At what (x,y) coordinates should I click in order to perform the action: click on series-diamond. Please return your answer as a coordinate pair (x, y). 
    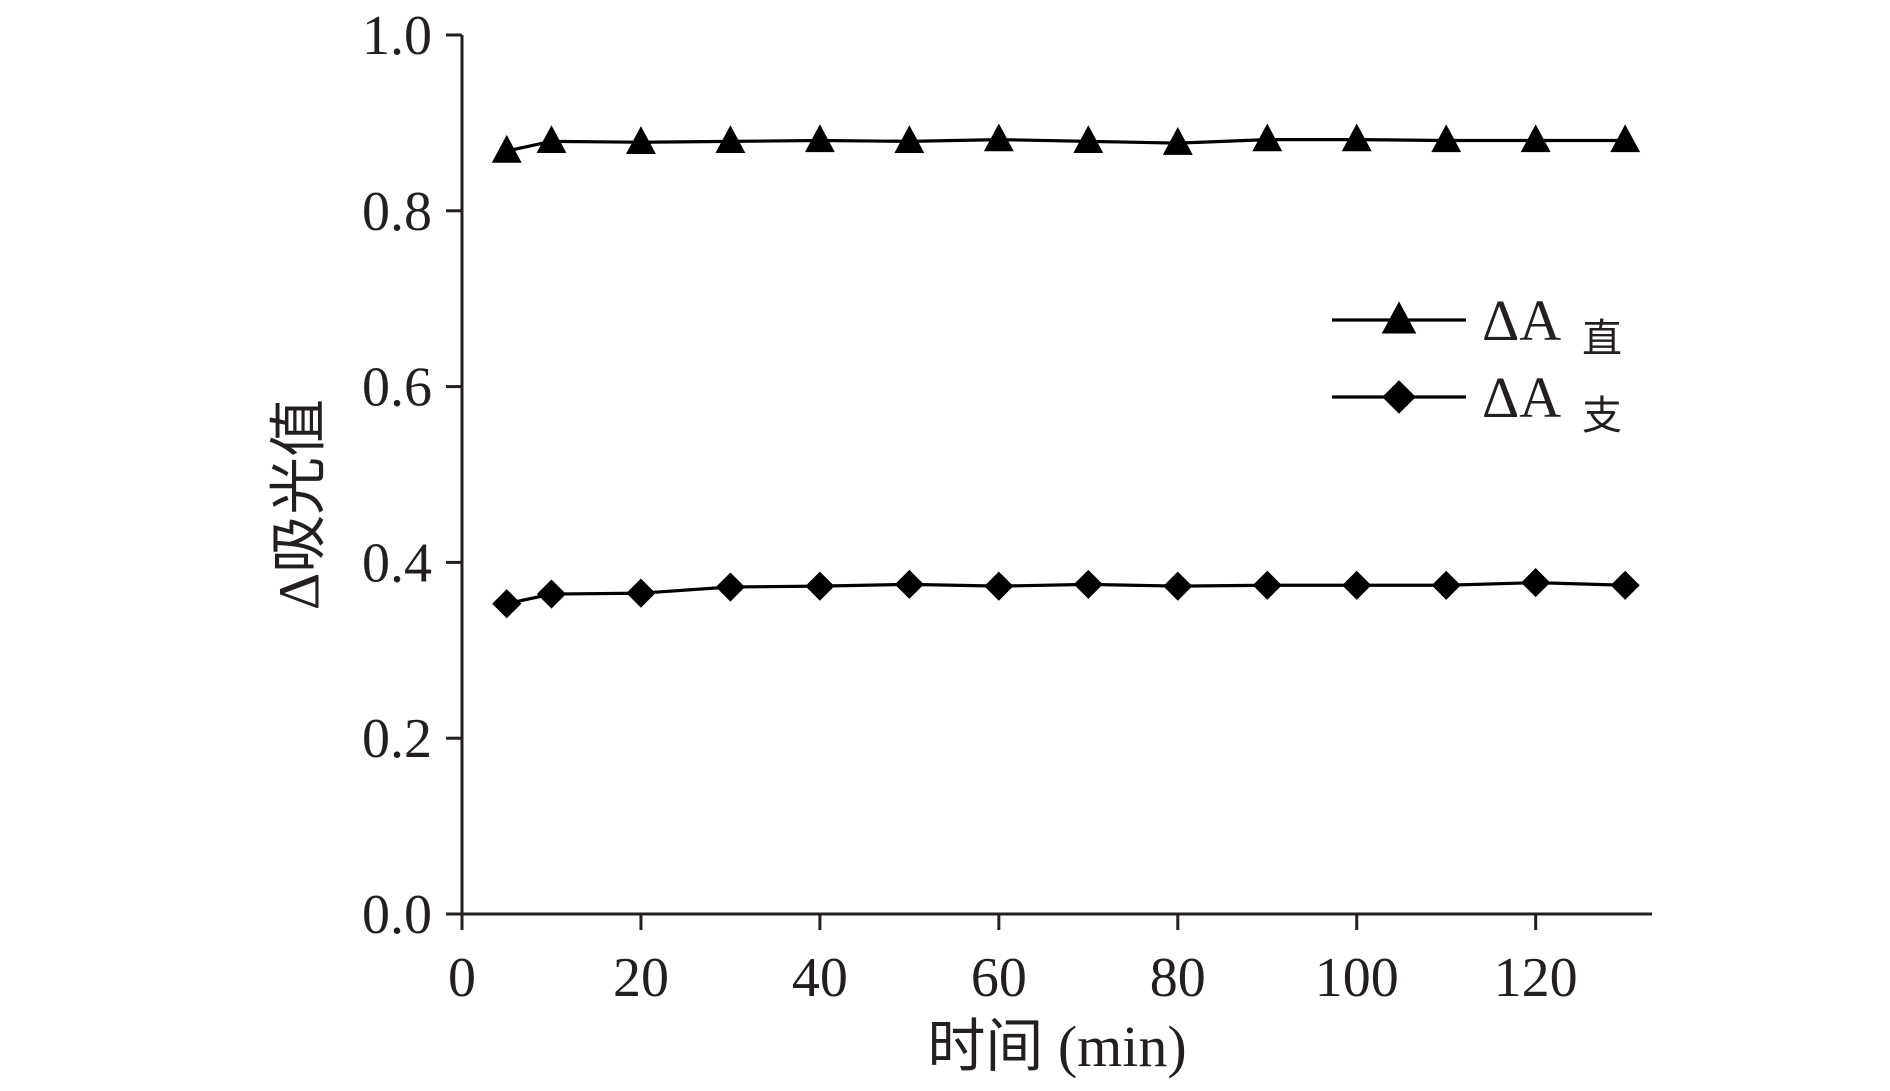
    Looking at the image, I should click on (1066, 593).